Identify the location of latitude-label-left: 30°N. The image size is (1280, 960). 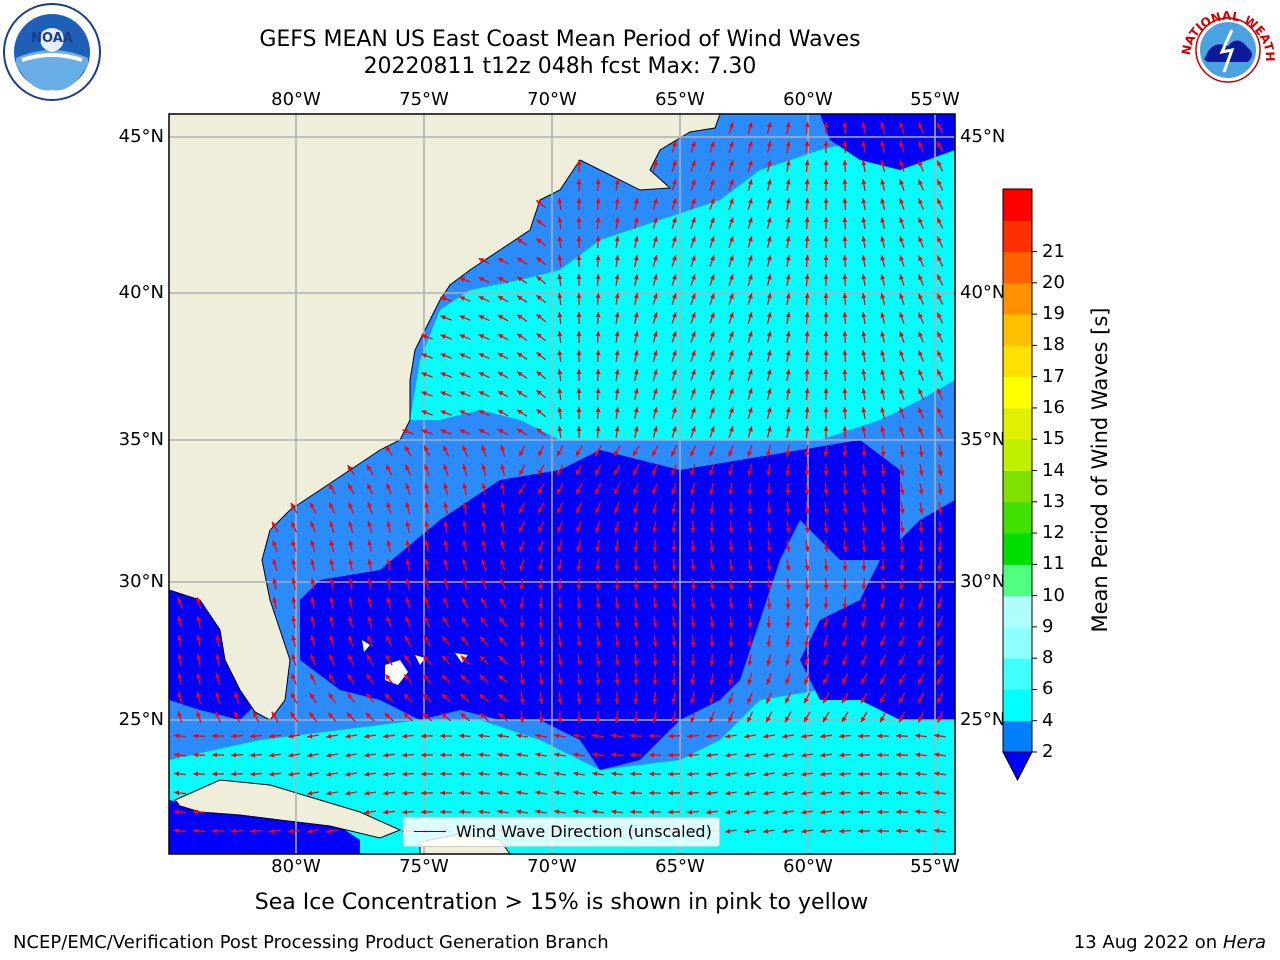
(141, 581).